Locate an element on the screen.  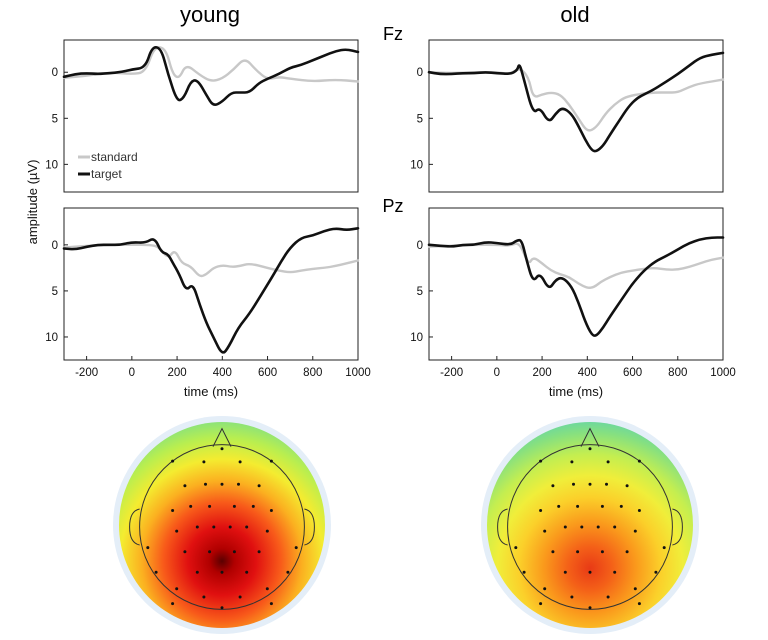
legend: standard target is located at coordinates (108, 165).